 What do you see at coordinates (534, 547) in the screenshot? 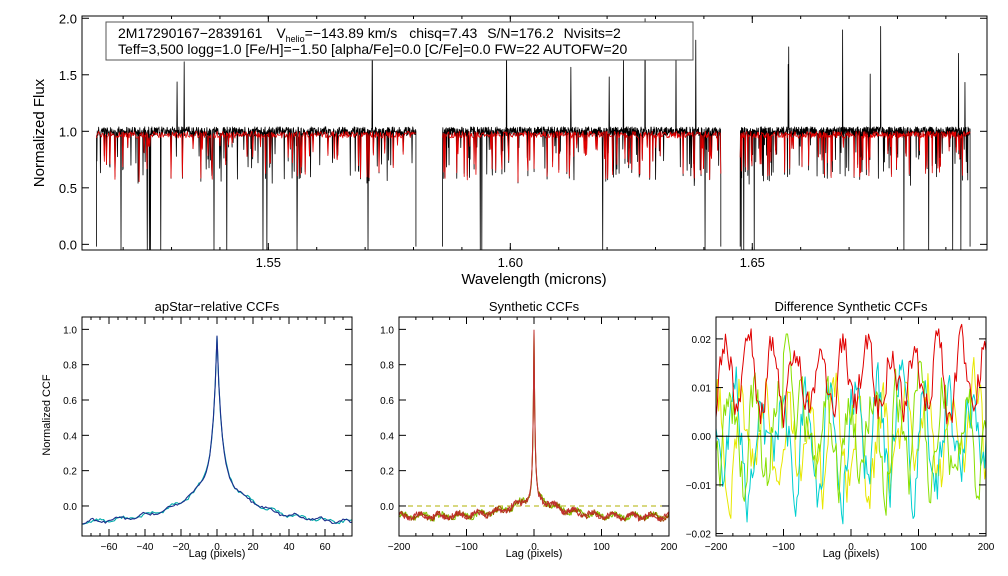
I see `synthetic-ccf-xtick-label: 0` at bounding box center [534, 547].